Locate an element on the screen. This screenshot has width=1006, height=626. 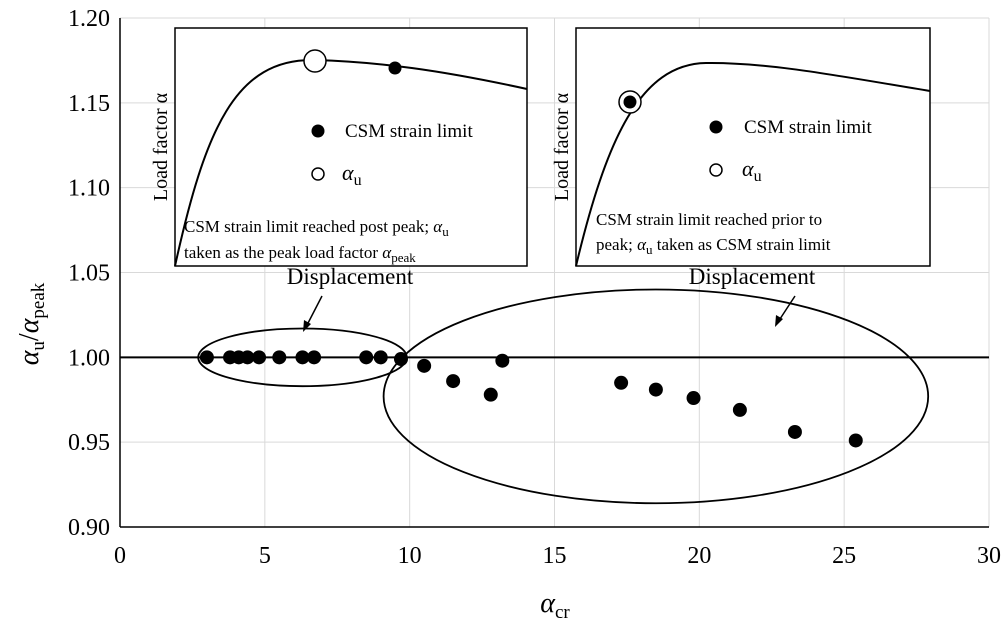
load-displacement-curve is located at coordinates (753, 164).